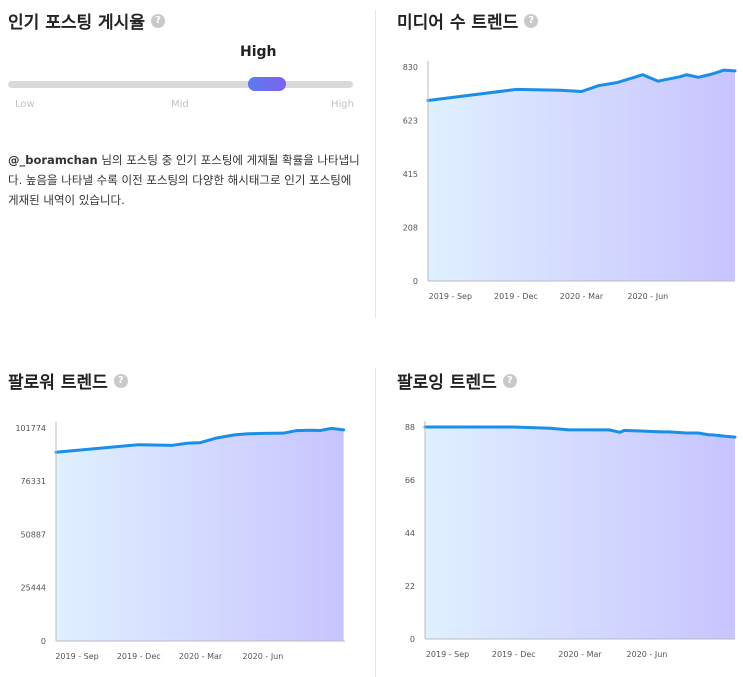  What do you see at coordinates (76, 23) in the screenshot?
I see `popular-posting-title-text: 인기 포스팅 게시율` at bounding box center [76, 23].